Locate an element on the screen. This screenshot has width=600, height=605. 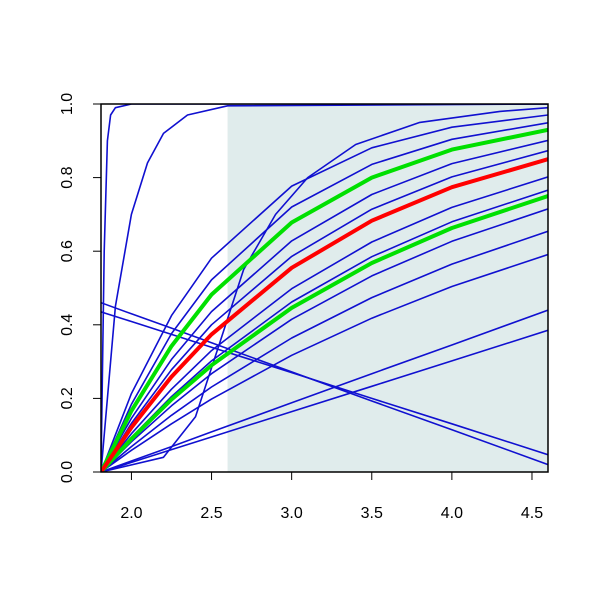
x-tick-label: 2.0 is located at coordinates (131, 513).